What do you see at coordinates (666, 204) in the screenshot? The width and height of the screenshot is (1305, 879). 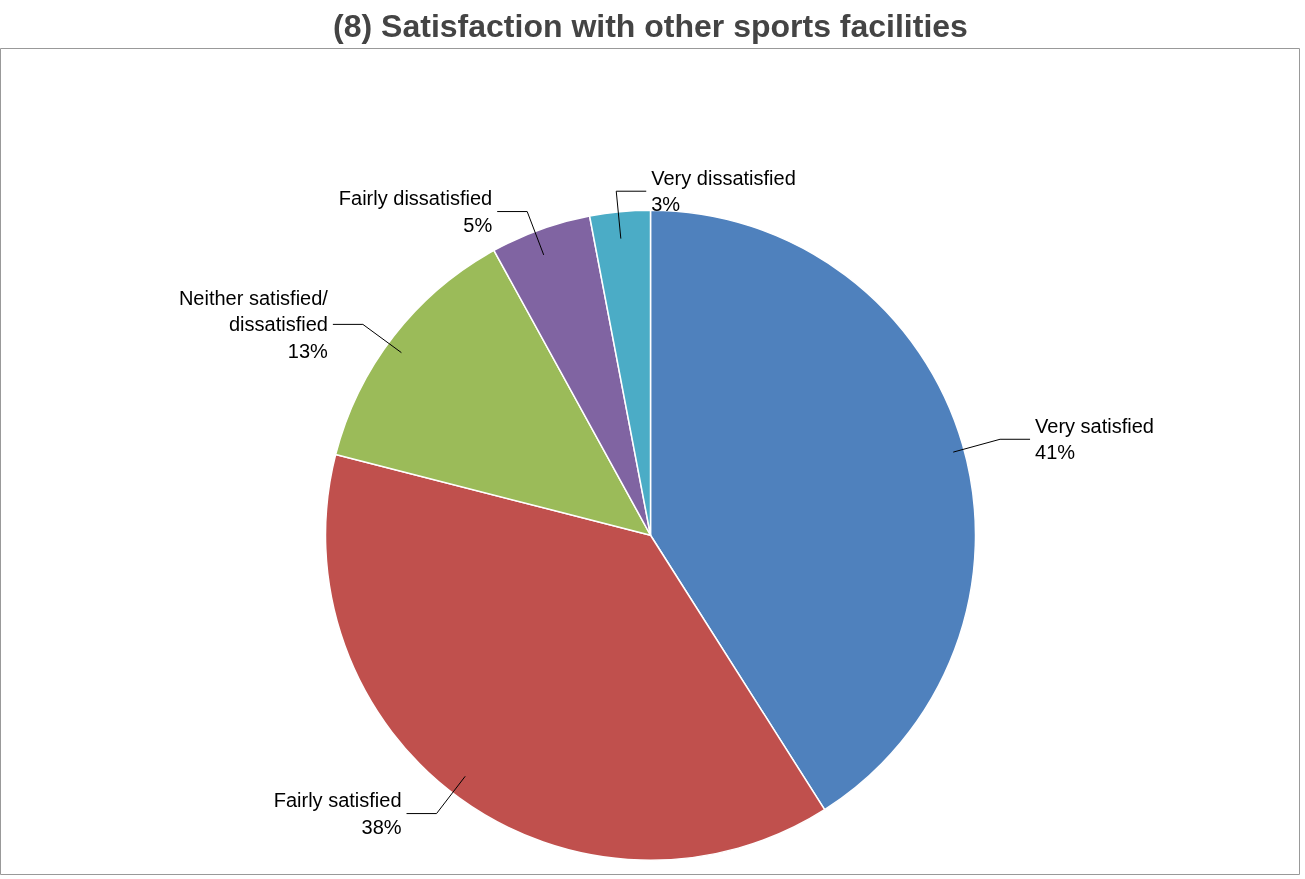 I see `data-label: 3%` at bounding box center [666, 204].